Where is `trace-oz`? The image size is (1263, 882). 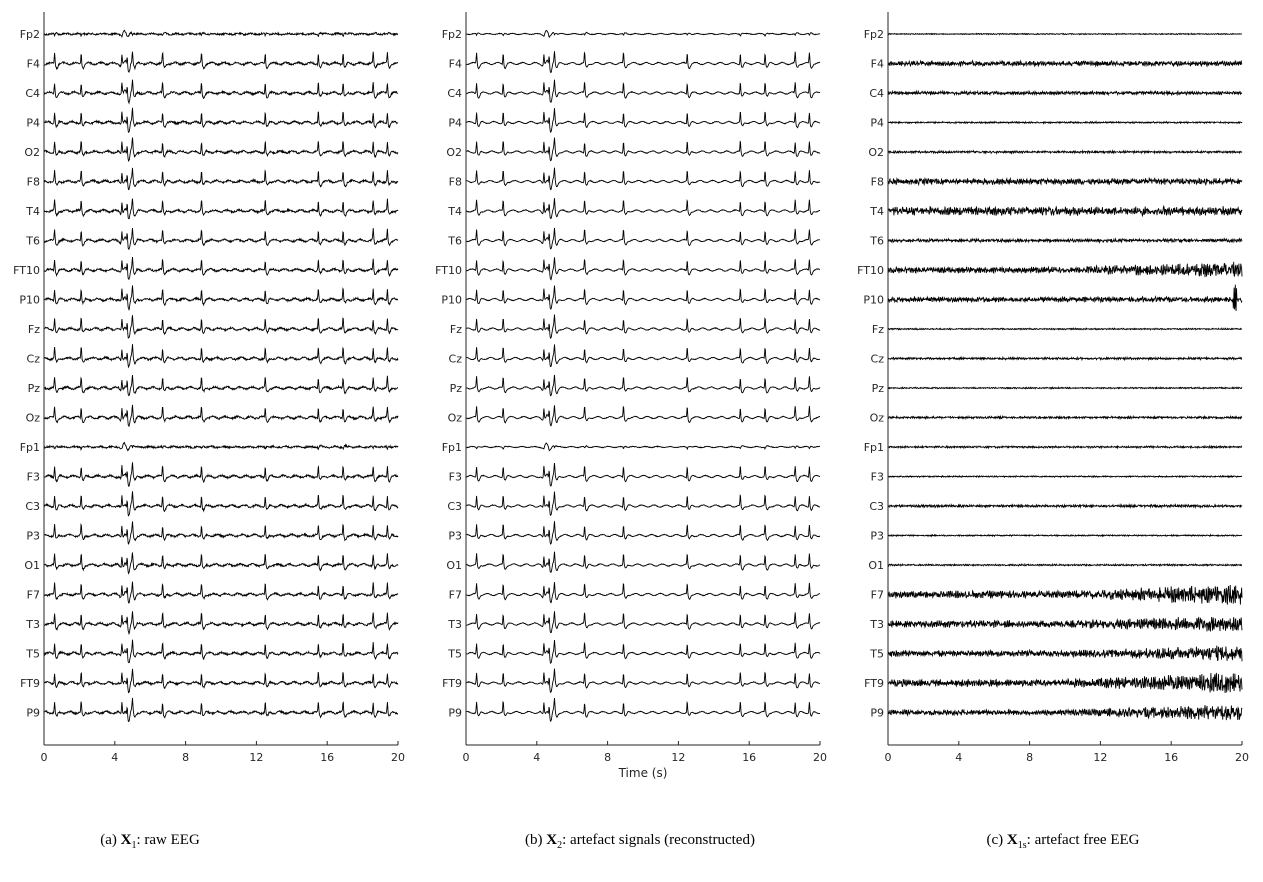 trace-oz is located at coordinates (221, 416).